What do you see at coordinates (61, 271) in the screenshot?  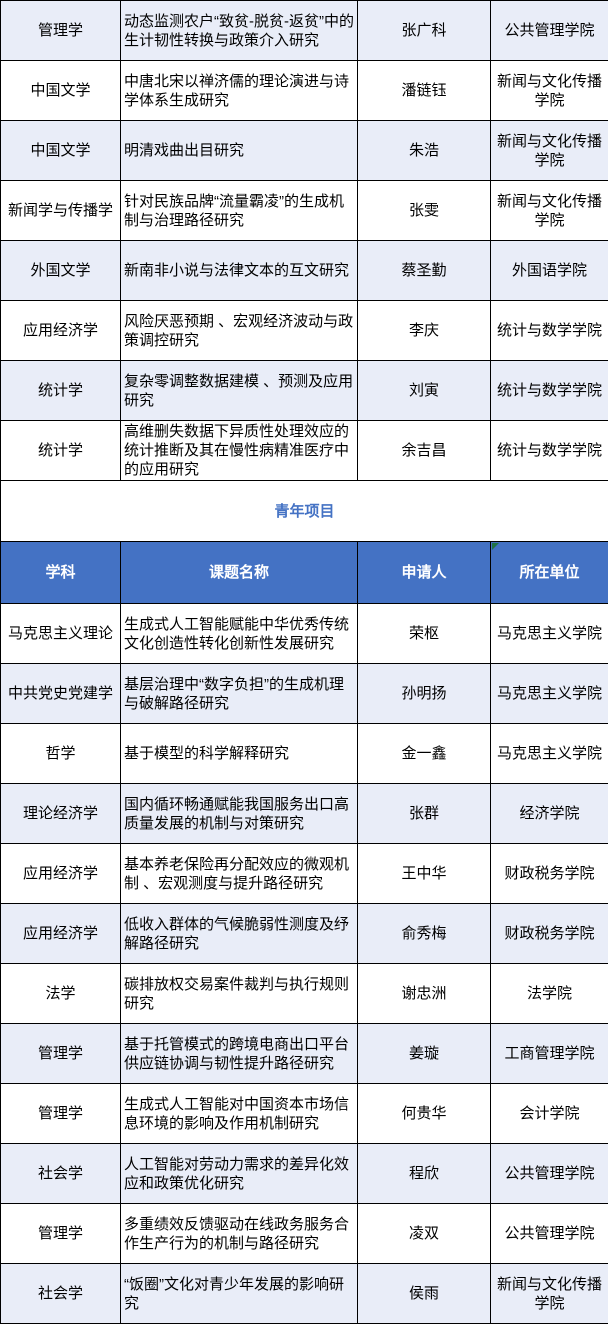 I see `cell-discipline: 外国文学` at bounding box center [61, 271].